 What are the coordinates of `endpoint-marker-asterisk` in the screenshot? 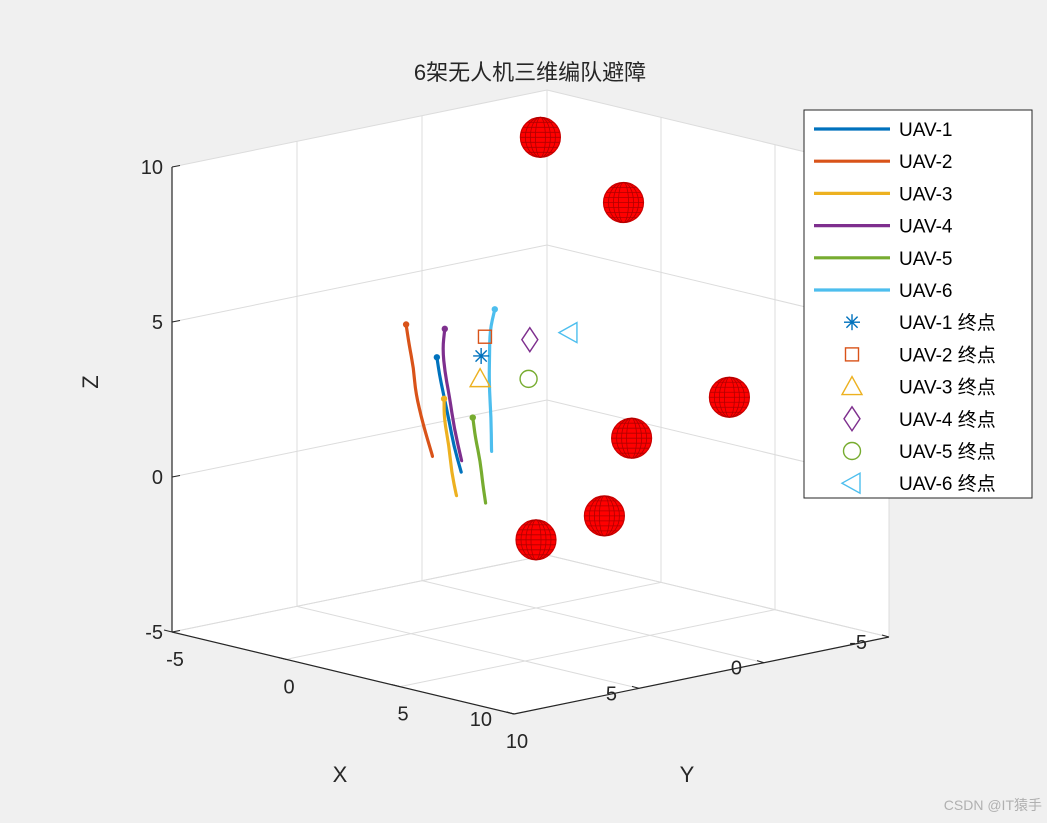 It's located at (481, 355).